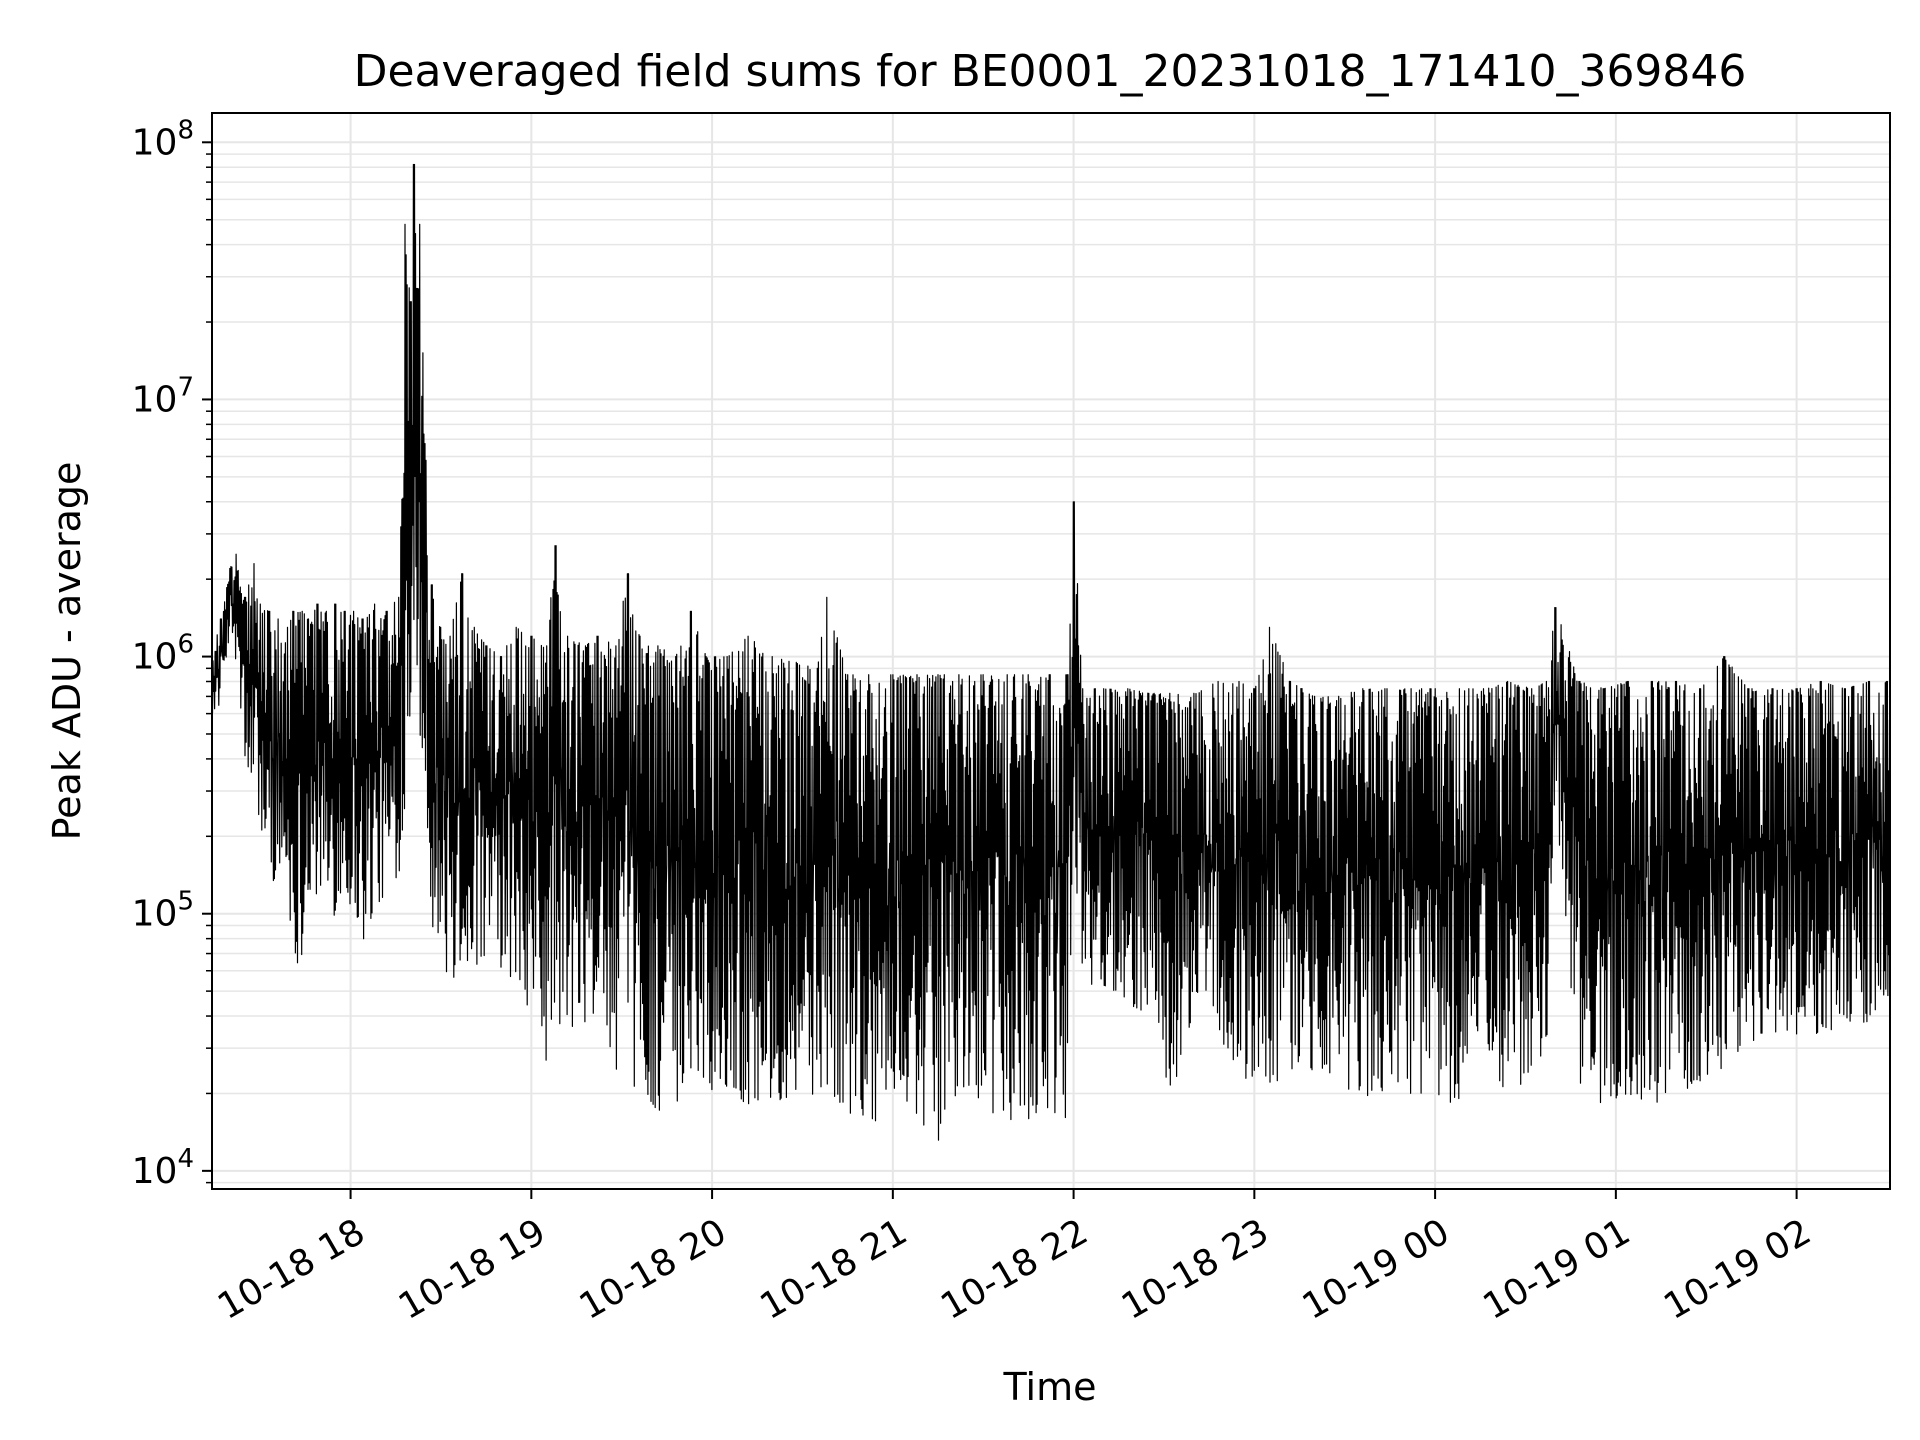 This screenshot has height=1440, width=1920. What do you see at coordinates (1050, 1387) in the screenshot?
I see `x-axis-label: Time` at bounding box center [1050, 1387].